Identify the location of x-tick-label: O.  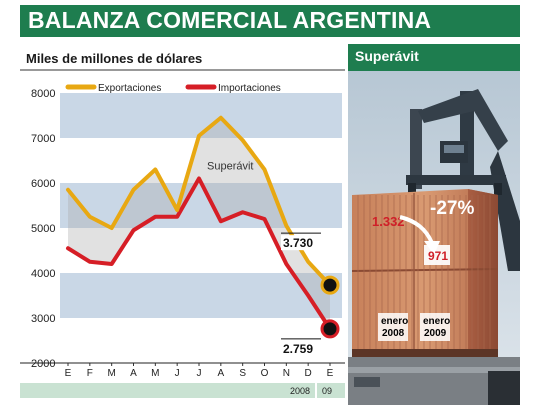
(265, 373).